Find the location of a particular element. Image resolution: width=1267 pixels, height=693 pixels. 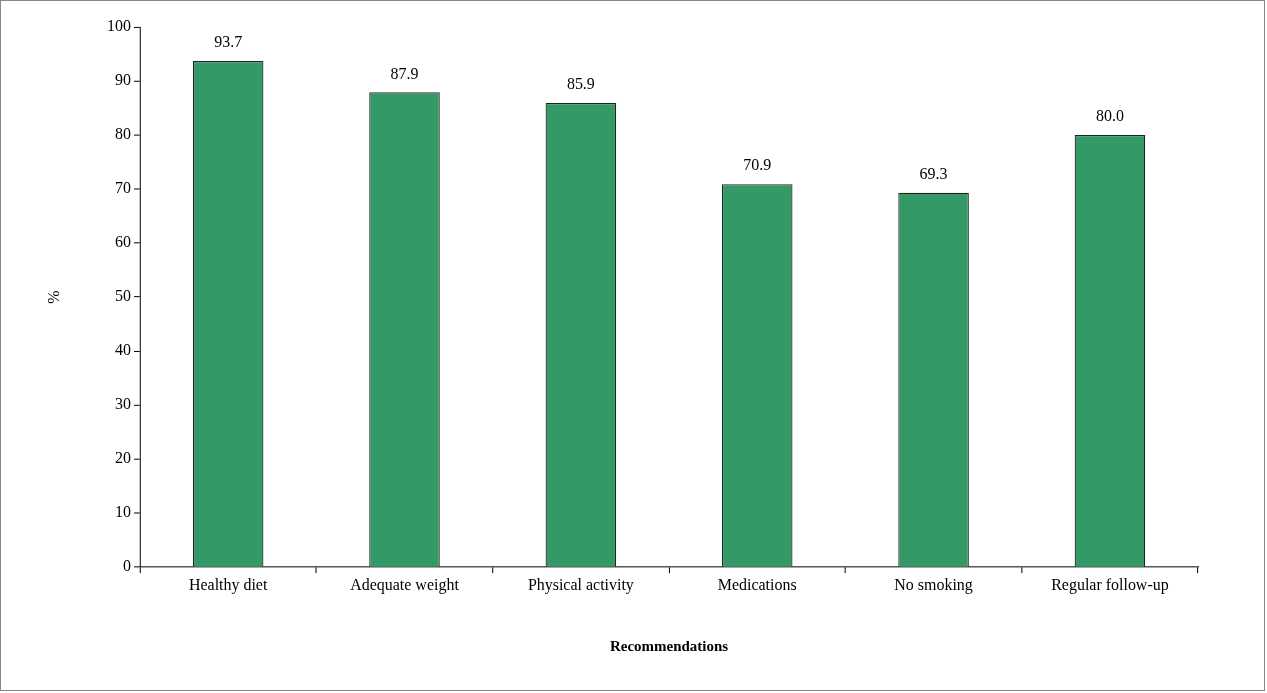

x-axis-title: Recommendations is located at coordinates (669, 646).